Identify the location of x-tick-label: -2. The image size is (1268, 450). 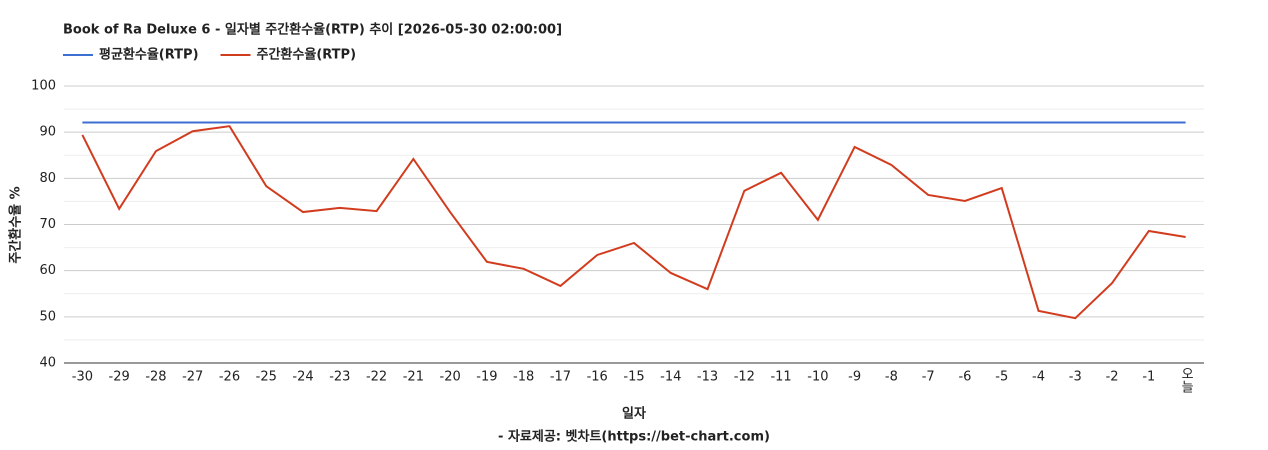
(1112, 377).